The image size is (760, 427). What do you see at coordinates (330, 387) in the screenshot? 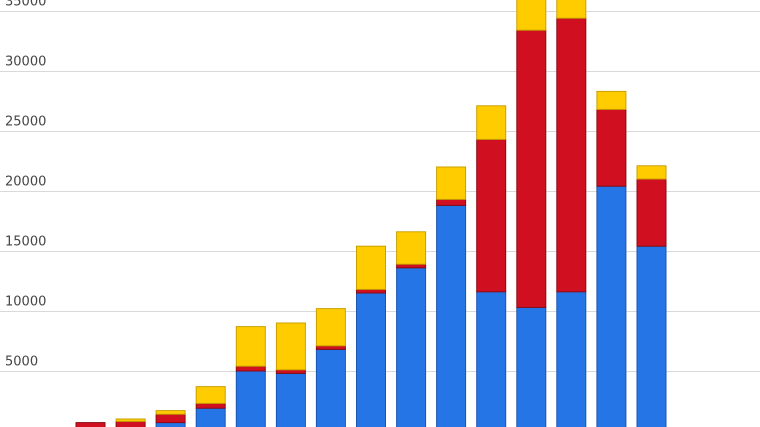
I see `bar-segment-series1-col7` at bounding box center [330, 387].